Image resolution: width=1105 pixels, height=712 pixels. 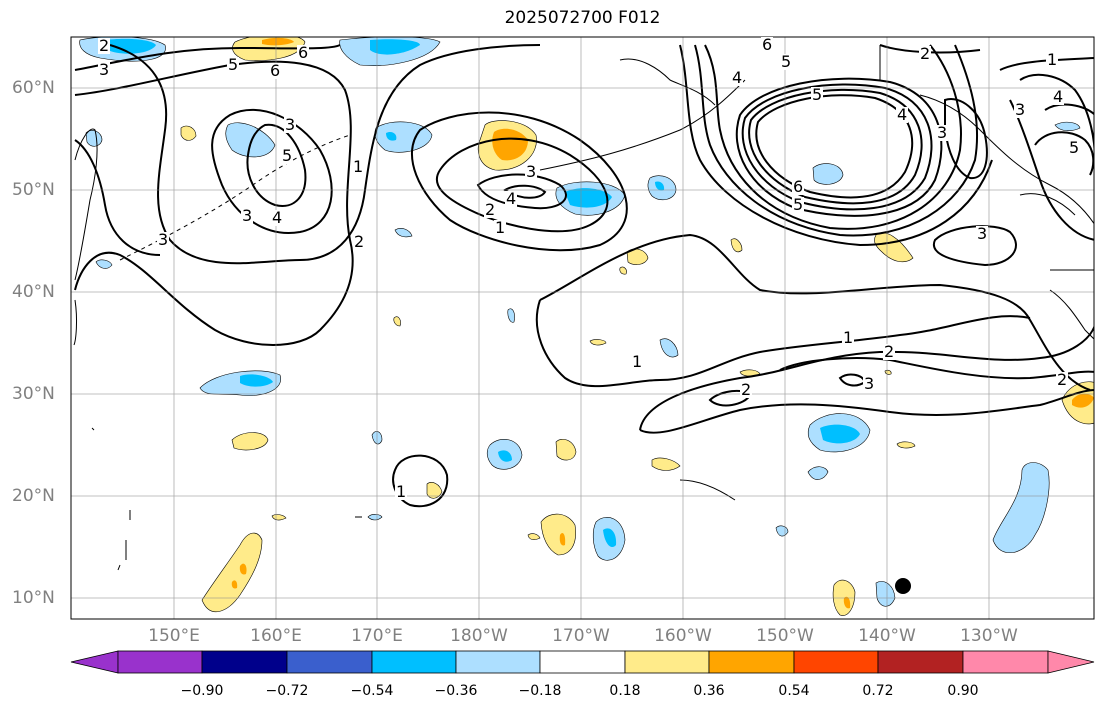 What do you see at coordinates (582, 662) in the screenshot?
I see `colorbar` at bounding box center [582, 662].